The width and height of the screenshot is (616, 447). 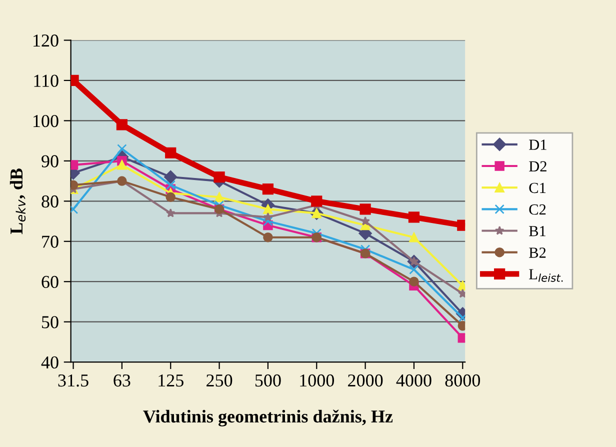 What do you see at coordinates (171, 380) in the screenshot?
I see `x-tick-label: 125` at bounding box center [171, 380].